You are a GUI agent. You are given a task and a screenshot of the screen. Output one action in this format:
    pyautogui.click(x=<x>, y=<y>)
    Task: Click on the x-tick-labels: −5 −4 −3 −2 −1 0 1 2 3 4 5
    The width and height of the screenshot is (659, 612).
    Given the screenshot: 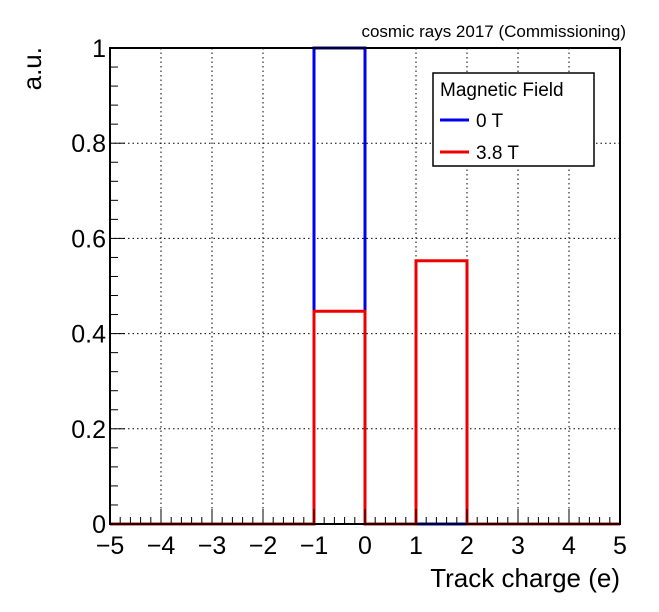 What is the action you would take?
    pyautogui.click(x=361, y=546)
    